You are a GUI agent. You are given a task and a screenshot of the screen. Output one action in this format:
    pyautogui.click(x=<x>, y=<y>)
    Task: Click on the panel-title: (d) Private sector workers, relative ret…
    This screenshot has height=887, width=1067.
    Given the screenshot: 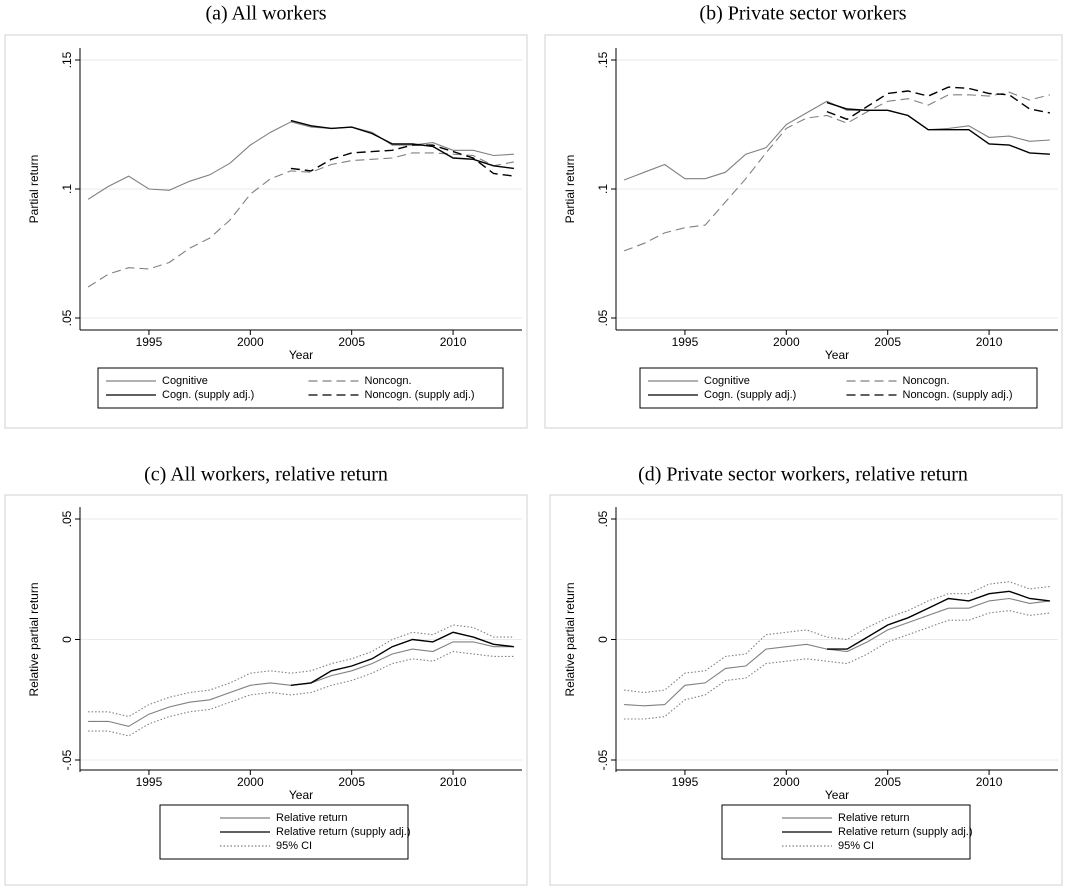 What is the action you would take?
    pyautogui.click(x=803, y=475)
    